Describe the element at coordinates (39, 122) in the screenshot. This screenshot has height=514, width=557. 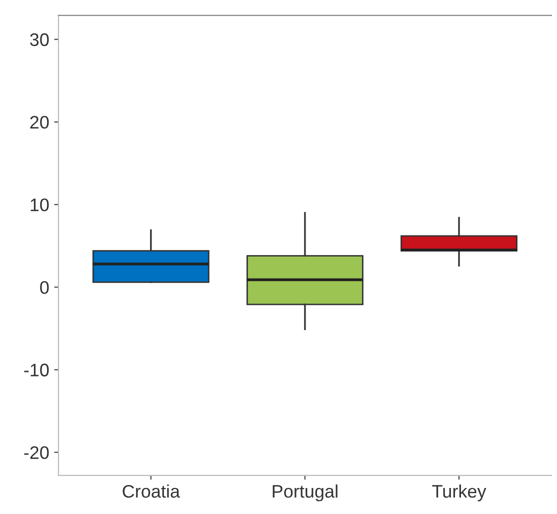
I see `y-tick-label: 20` at that location.